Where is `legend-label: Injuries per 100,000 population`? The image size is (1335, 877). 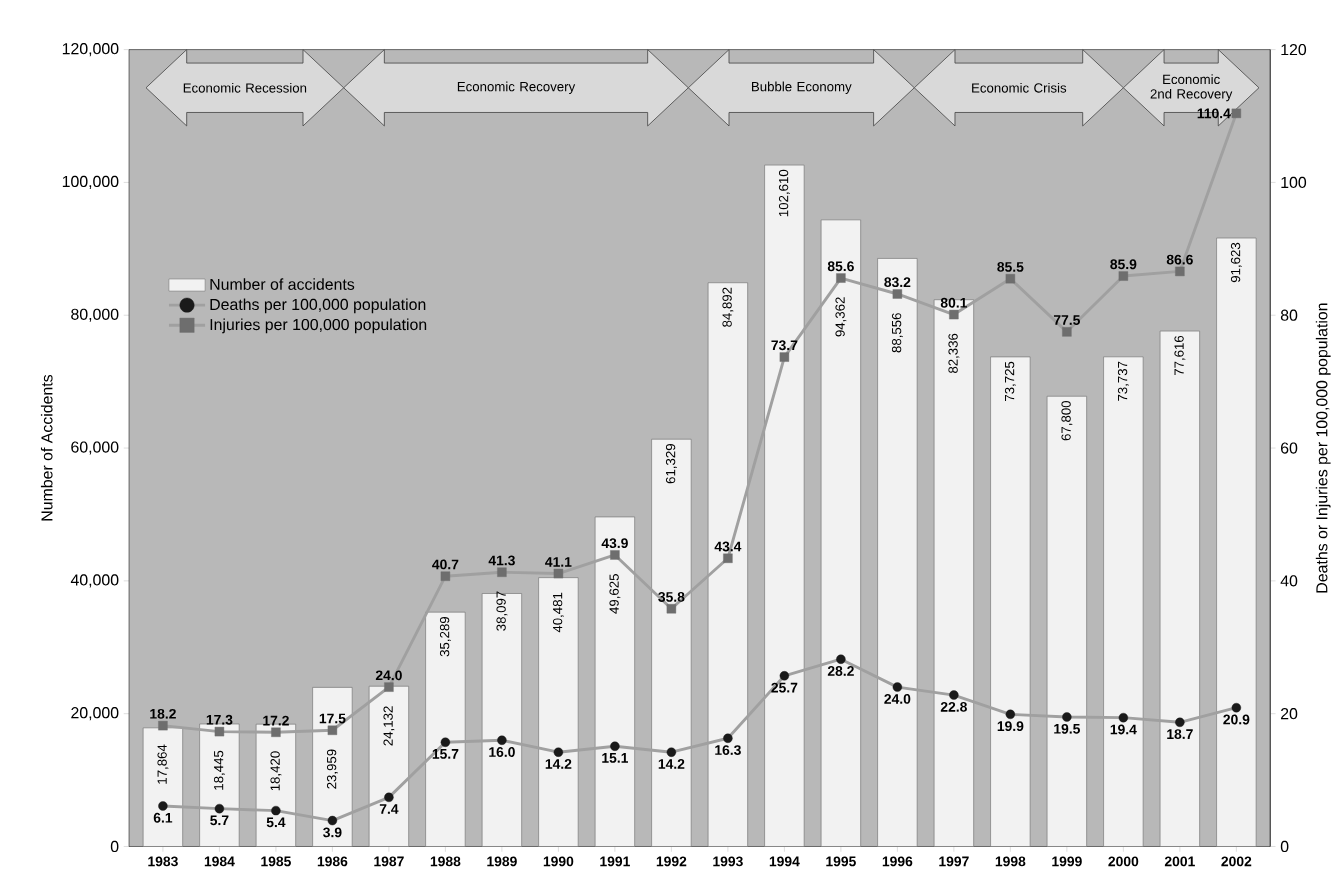 legend-label: Injuries per 100,000 population is located at coordinates (318, 326).